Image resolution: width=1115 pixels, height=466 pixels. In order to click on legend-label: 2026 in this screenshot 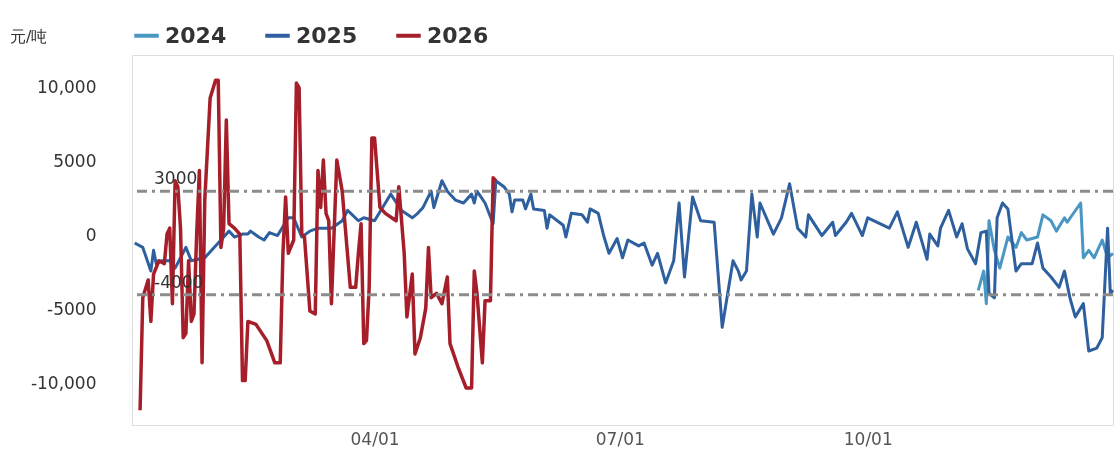, I will do `click(458, 35)`.